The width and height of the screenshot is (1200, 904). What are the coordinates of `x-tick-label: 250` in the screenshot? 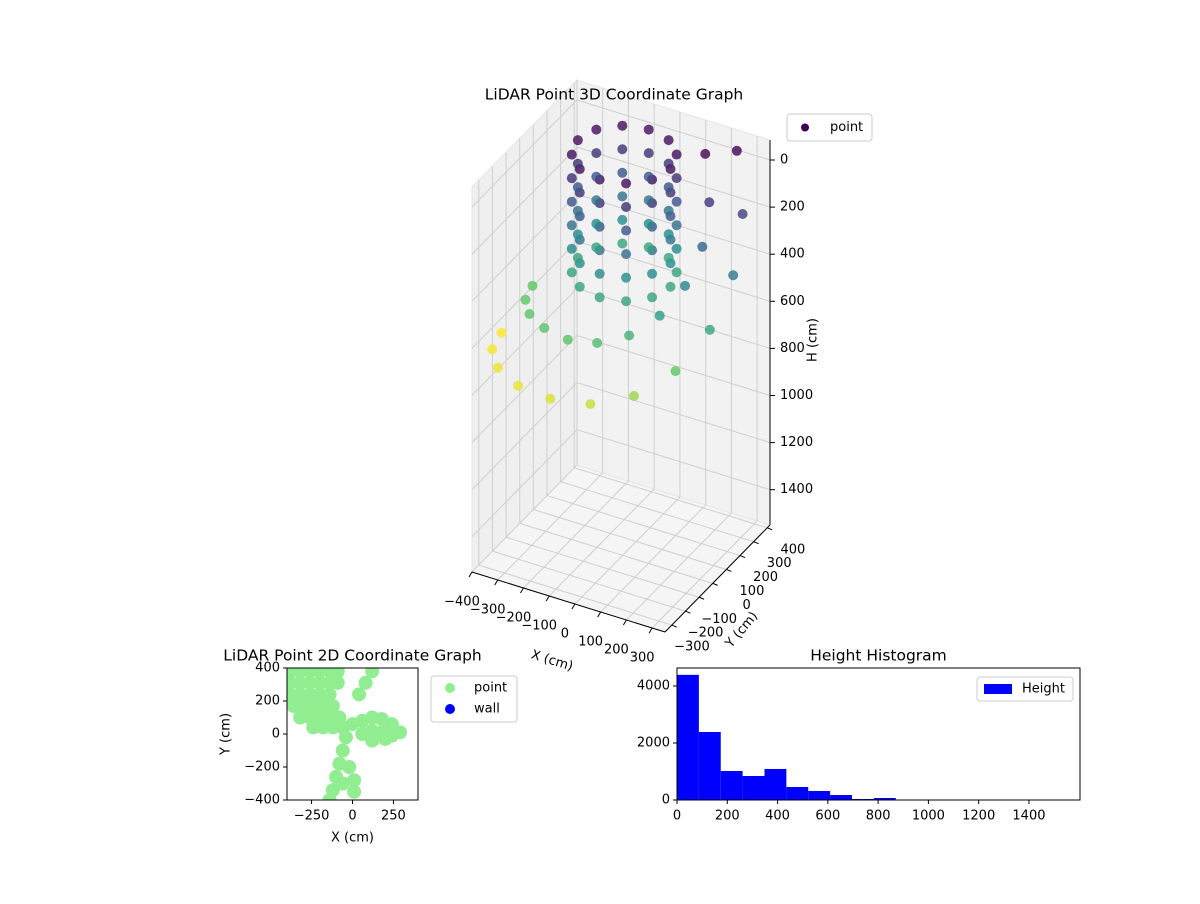 It's located at (393, 816).